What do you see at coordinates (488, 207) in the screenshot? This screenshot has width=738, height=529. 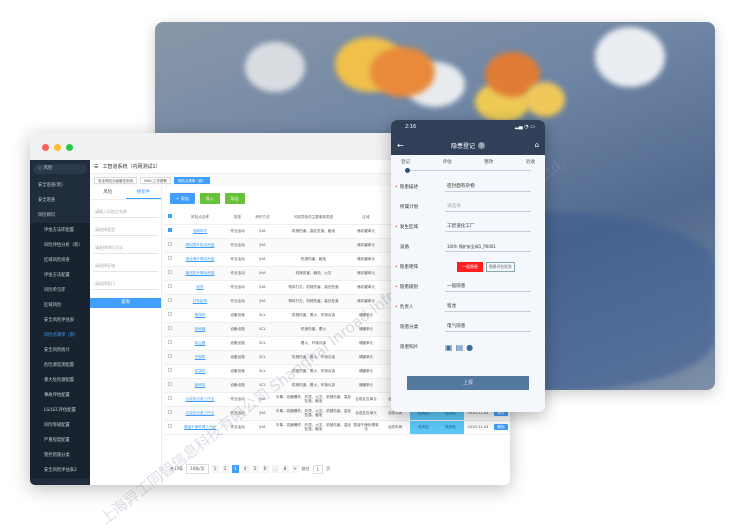 I see `plan-select: 请选择` at bounding box center [488, 207].